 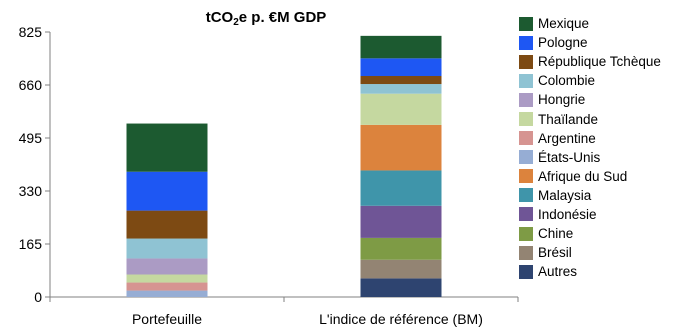 What do you see at coordinates (563, 43) in the screenshot?
I see `legend-label: Pologne` at bounding box center [563, 43].